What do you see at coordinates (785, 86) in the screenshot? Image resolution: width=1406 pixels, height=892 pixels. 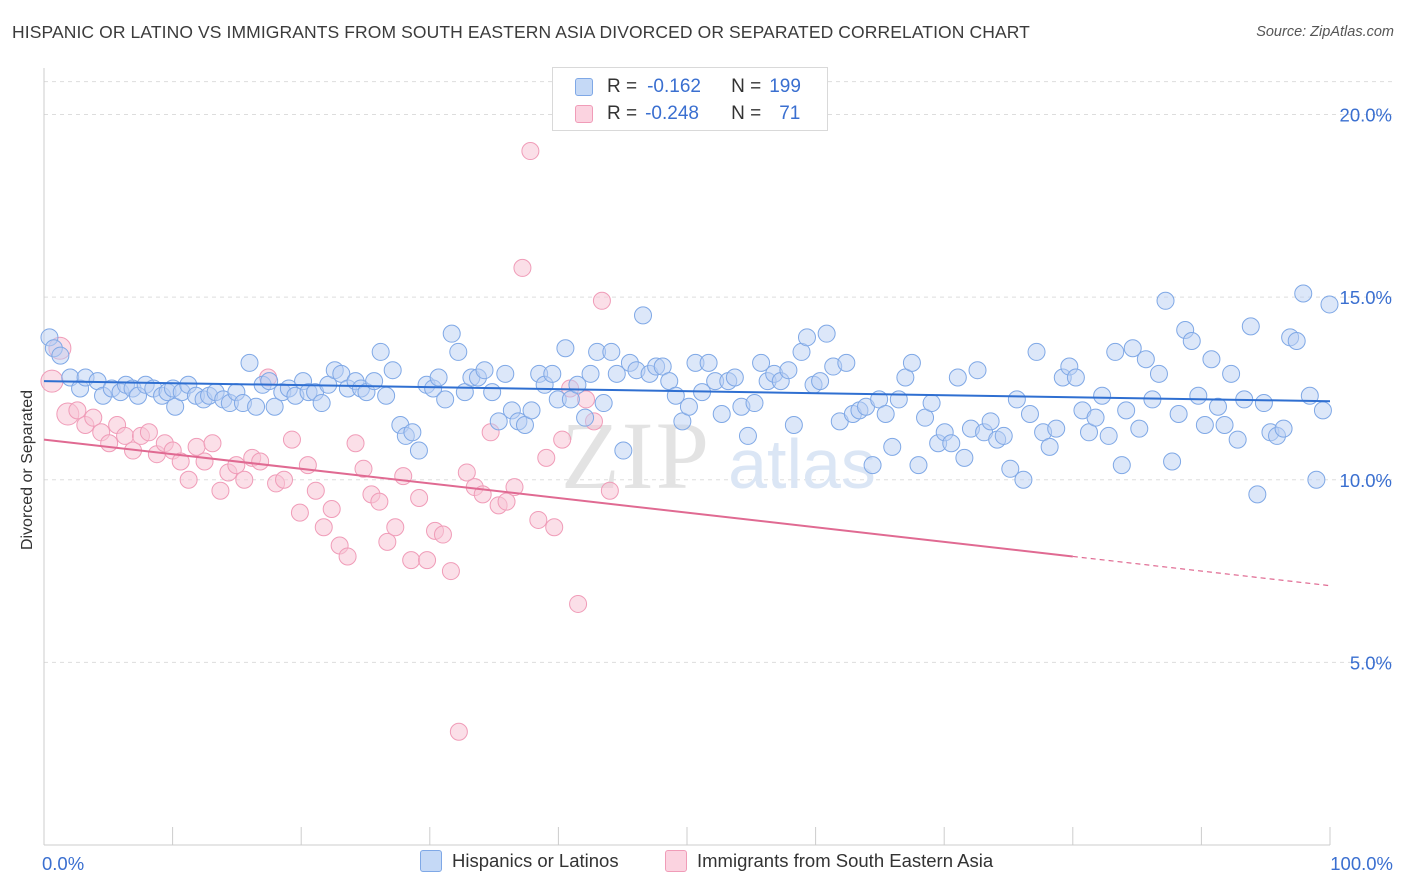 I see `n-value-blue: 199` at bounding box center [785, 86].